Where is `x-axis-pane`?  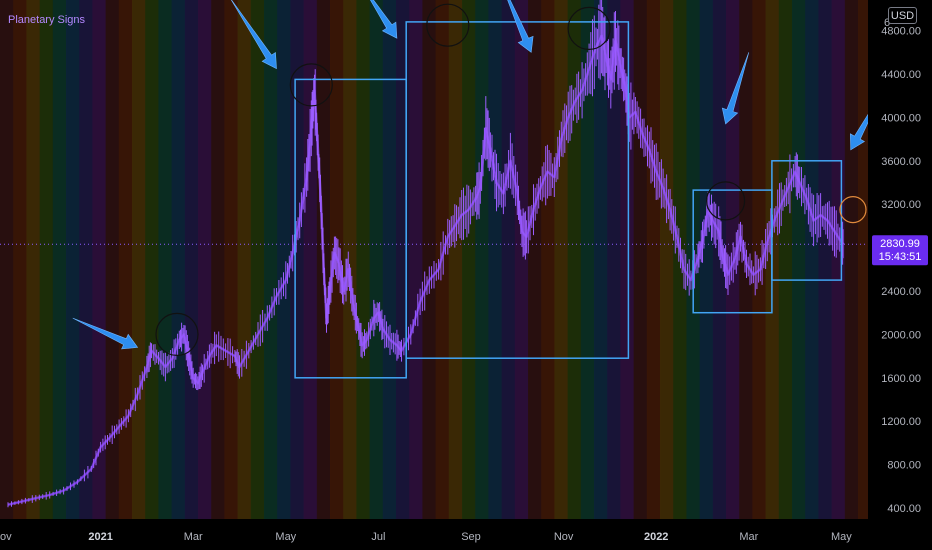
x-axis-pane is located at coordinates (434, 534).